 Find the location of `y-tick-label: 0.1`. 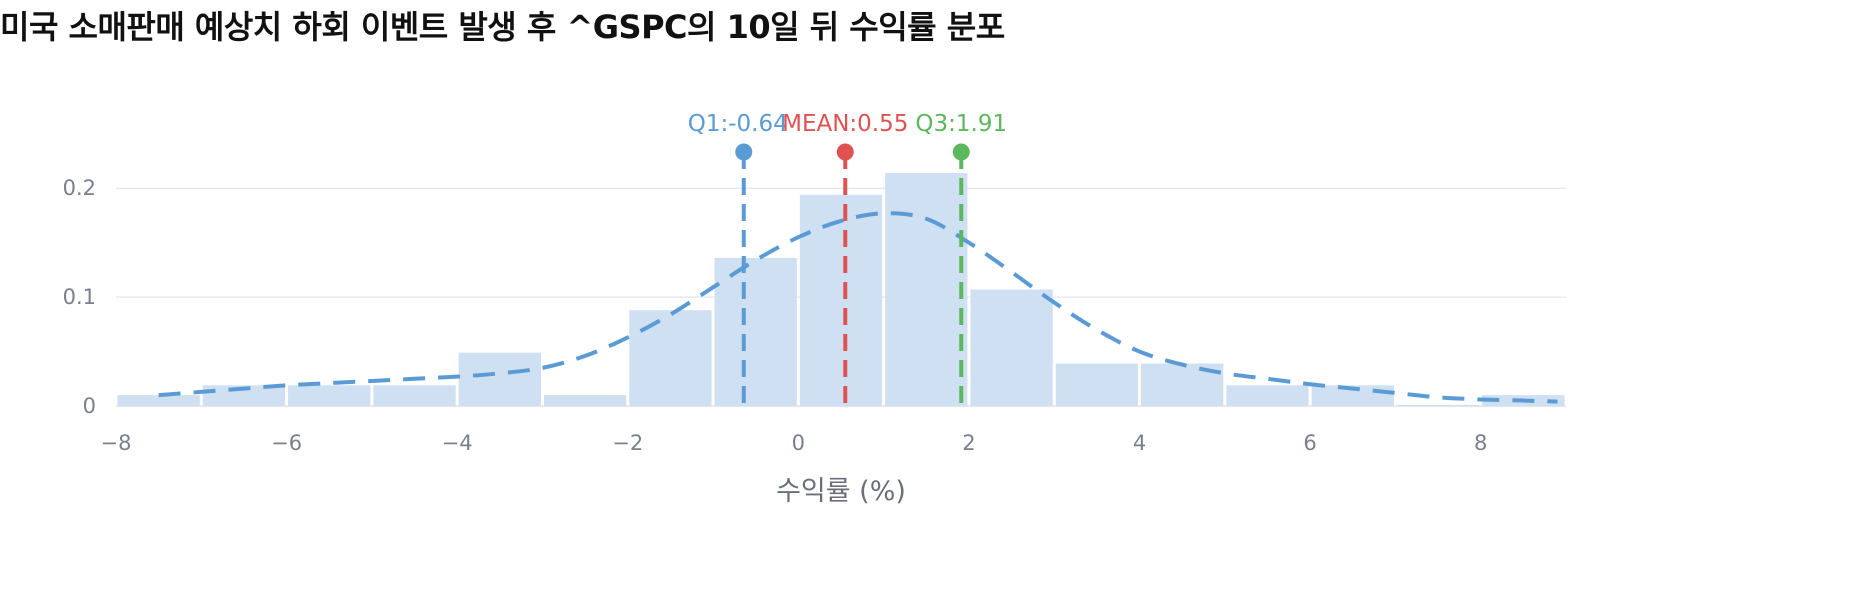

y-tick-label: 0.1 is located at coordinates (79, 297).